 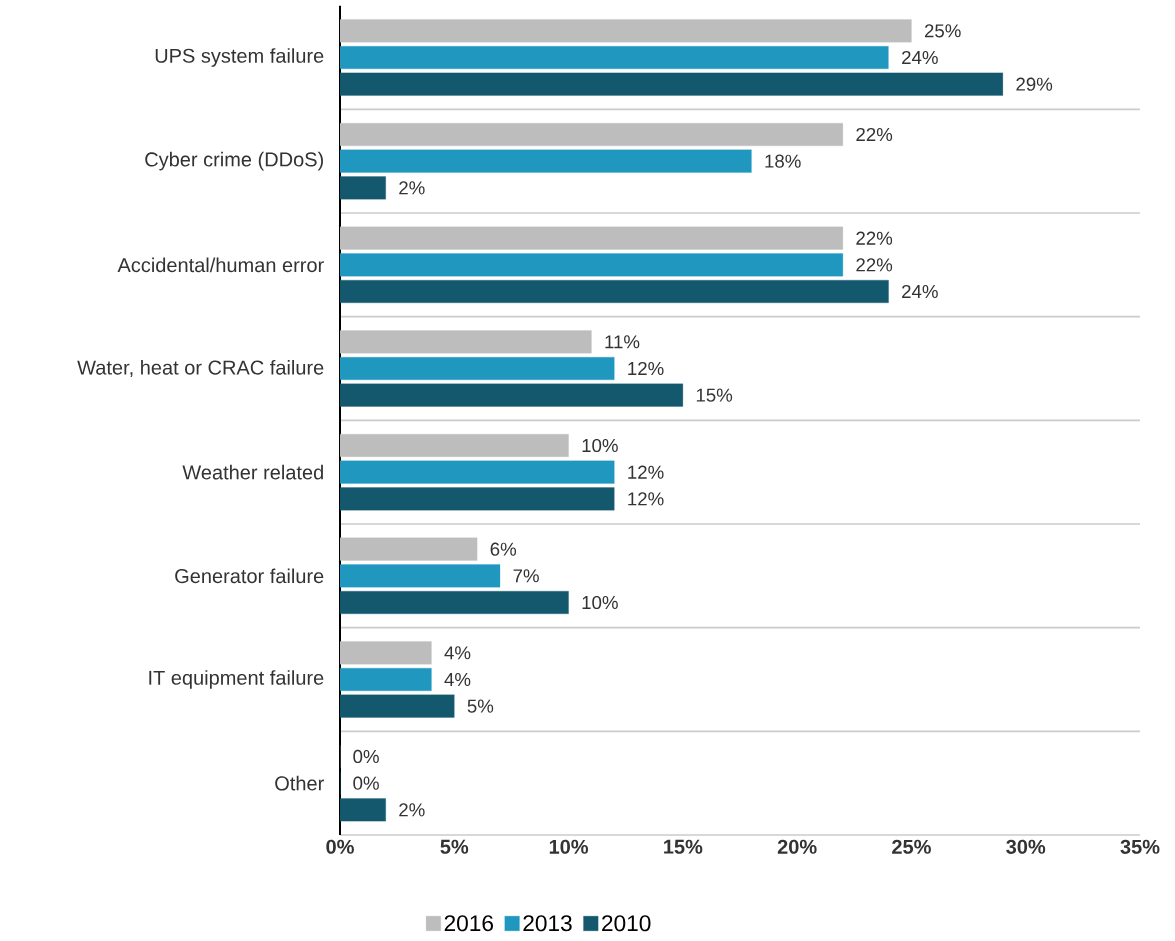 What do you see at coordinates (547, 923) in the screenshot?
I see `legend-label: 2013` at bounding box center [547, 923].